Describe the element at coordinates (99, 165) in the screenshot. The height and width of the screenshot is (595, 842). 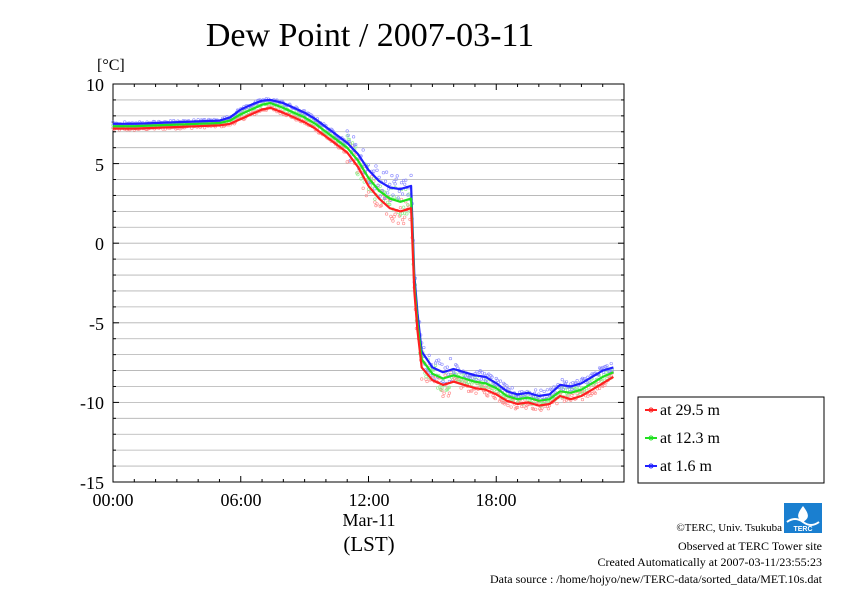
I see `y-tick-label: 5` at that location.